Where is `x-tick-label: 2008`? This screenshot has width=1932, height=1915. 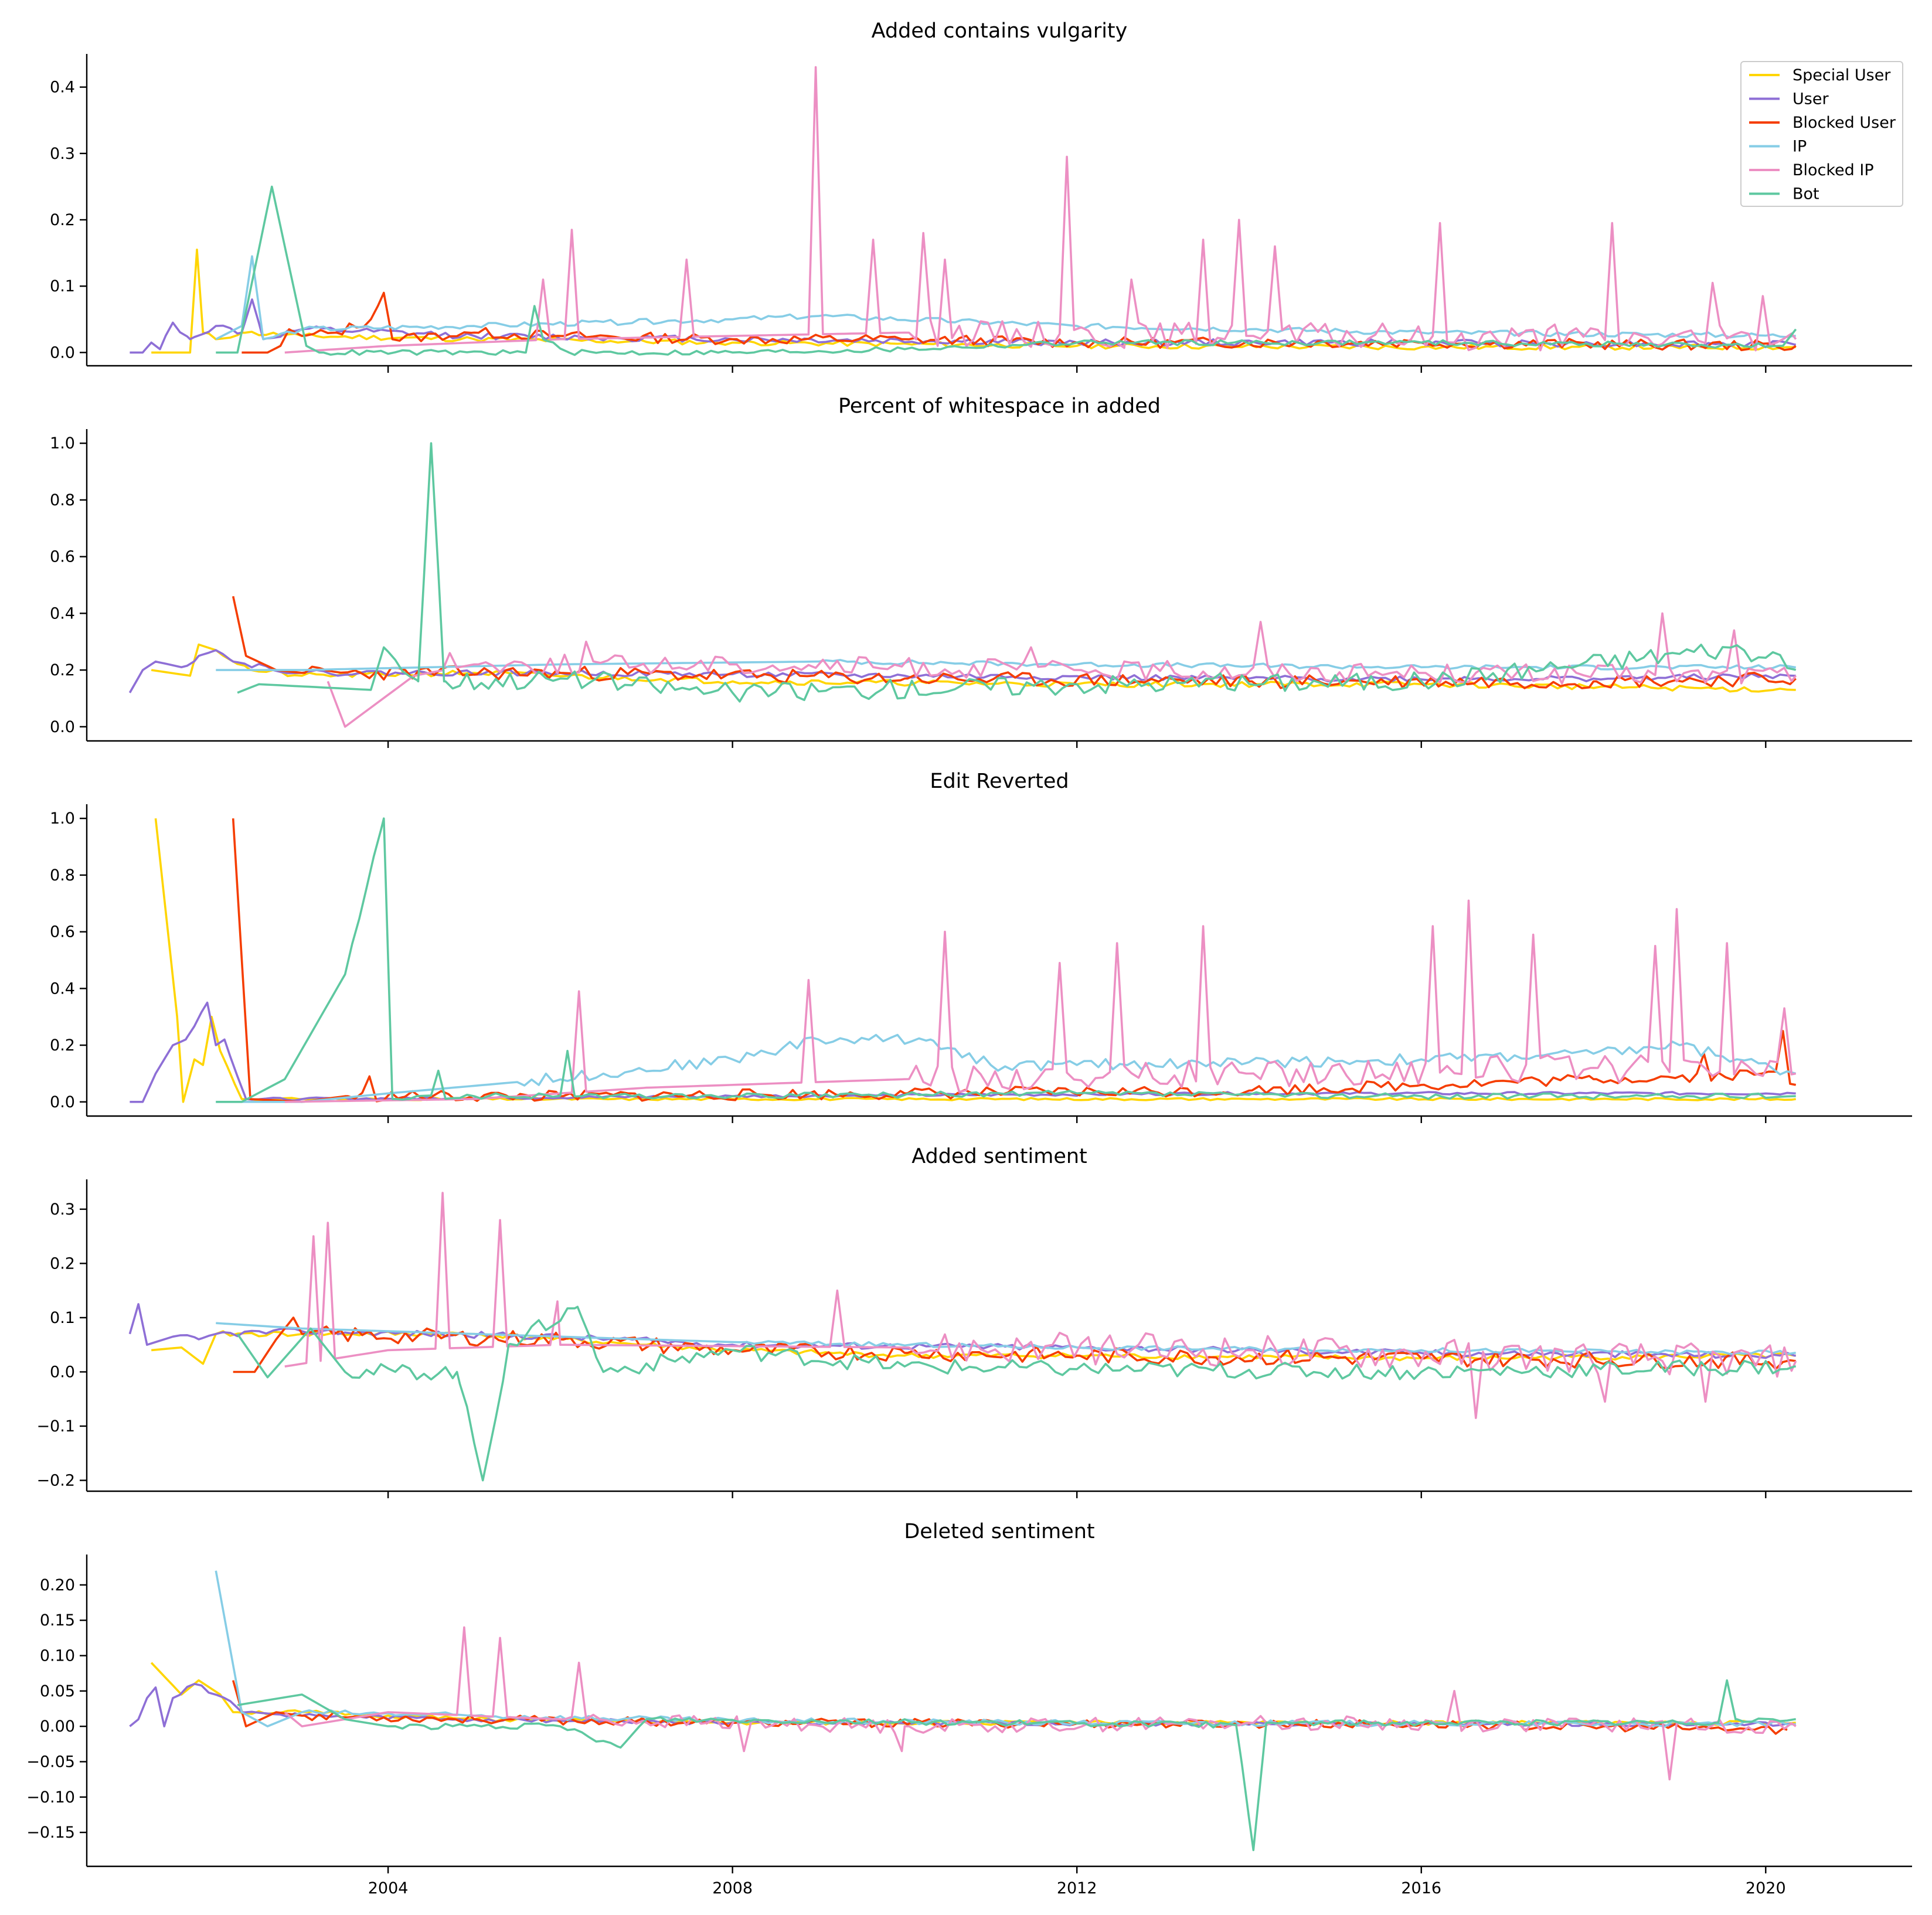 x-tick-label: 2008 is located at coordinates (732, 1888).